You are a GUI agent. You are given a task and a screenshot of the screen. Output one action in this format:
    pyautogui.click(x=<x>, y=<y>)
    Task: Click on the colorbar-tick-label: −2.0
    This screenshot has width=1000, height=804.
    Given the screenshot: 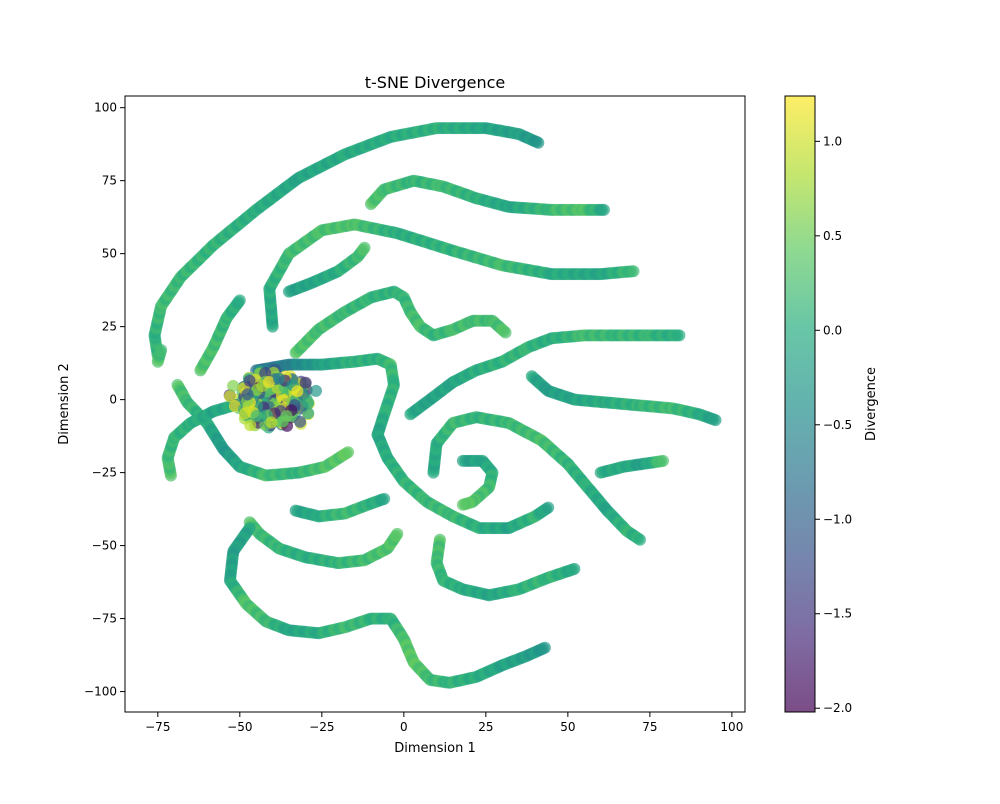 What is the action you would take?
    pyautogui.click(x=837, y=708)
    